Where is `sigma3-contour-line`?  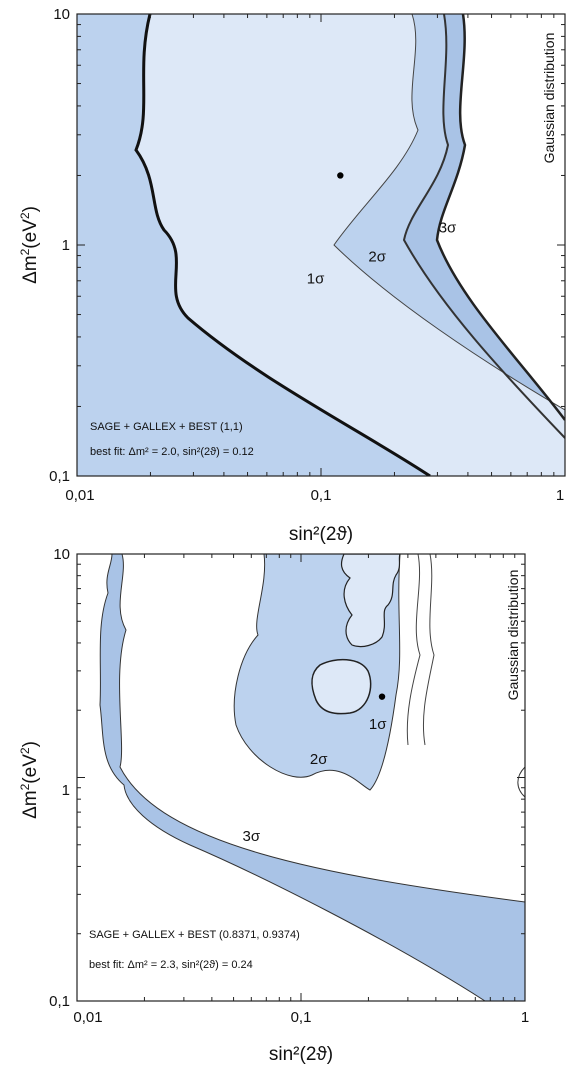
sigma3-contour-line is located at coordinates (500, 217).